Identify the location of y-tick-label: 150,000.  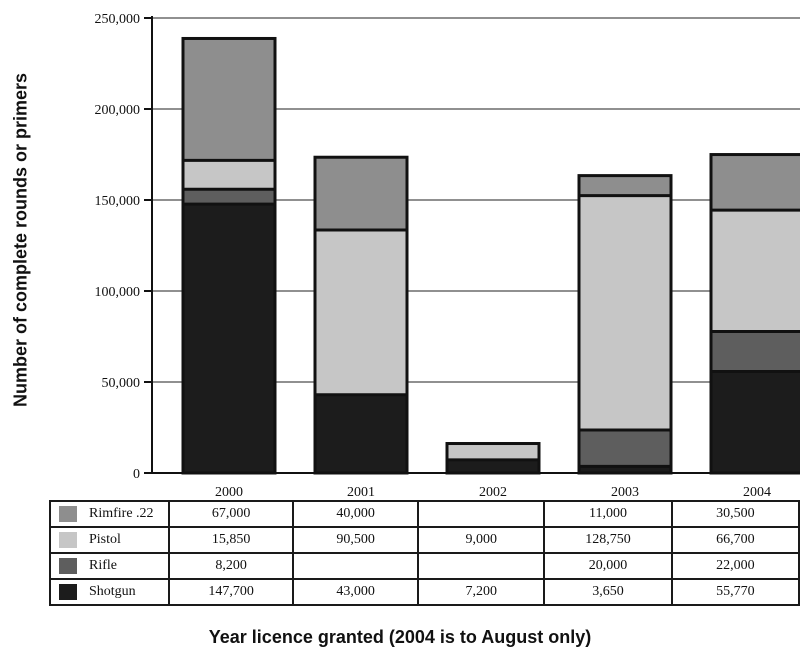
(118, 201).